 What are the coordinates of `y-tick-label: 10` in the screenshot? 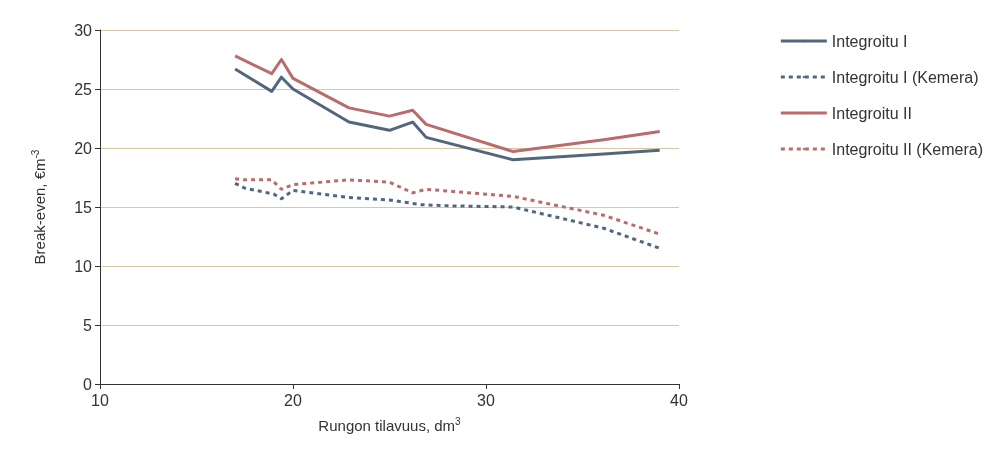 It's located at (83, 266).